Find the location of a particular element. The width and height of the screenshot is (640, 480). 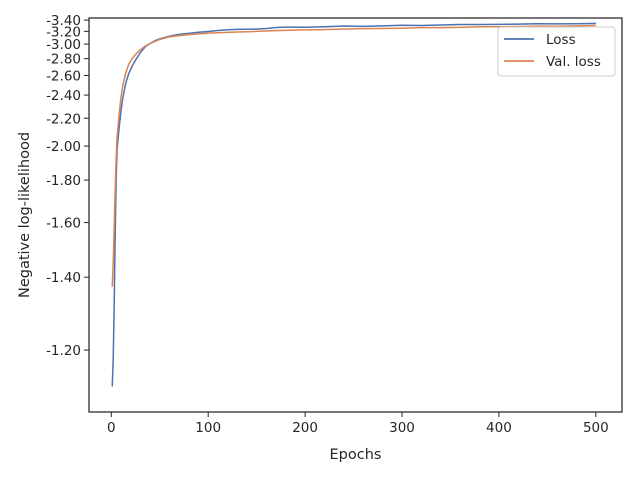

legend-entry-val-loss: Val. loss is located at coordinates (573, 62).